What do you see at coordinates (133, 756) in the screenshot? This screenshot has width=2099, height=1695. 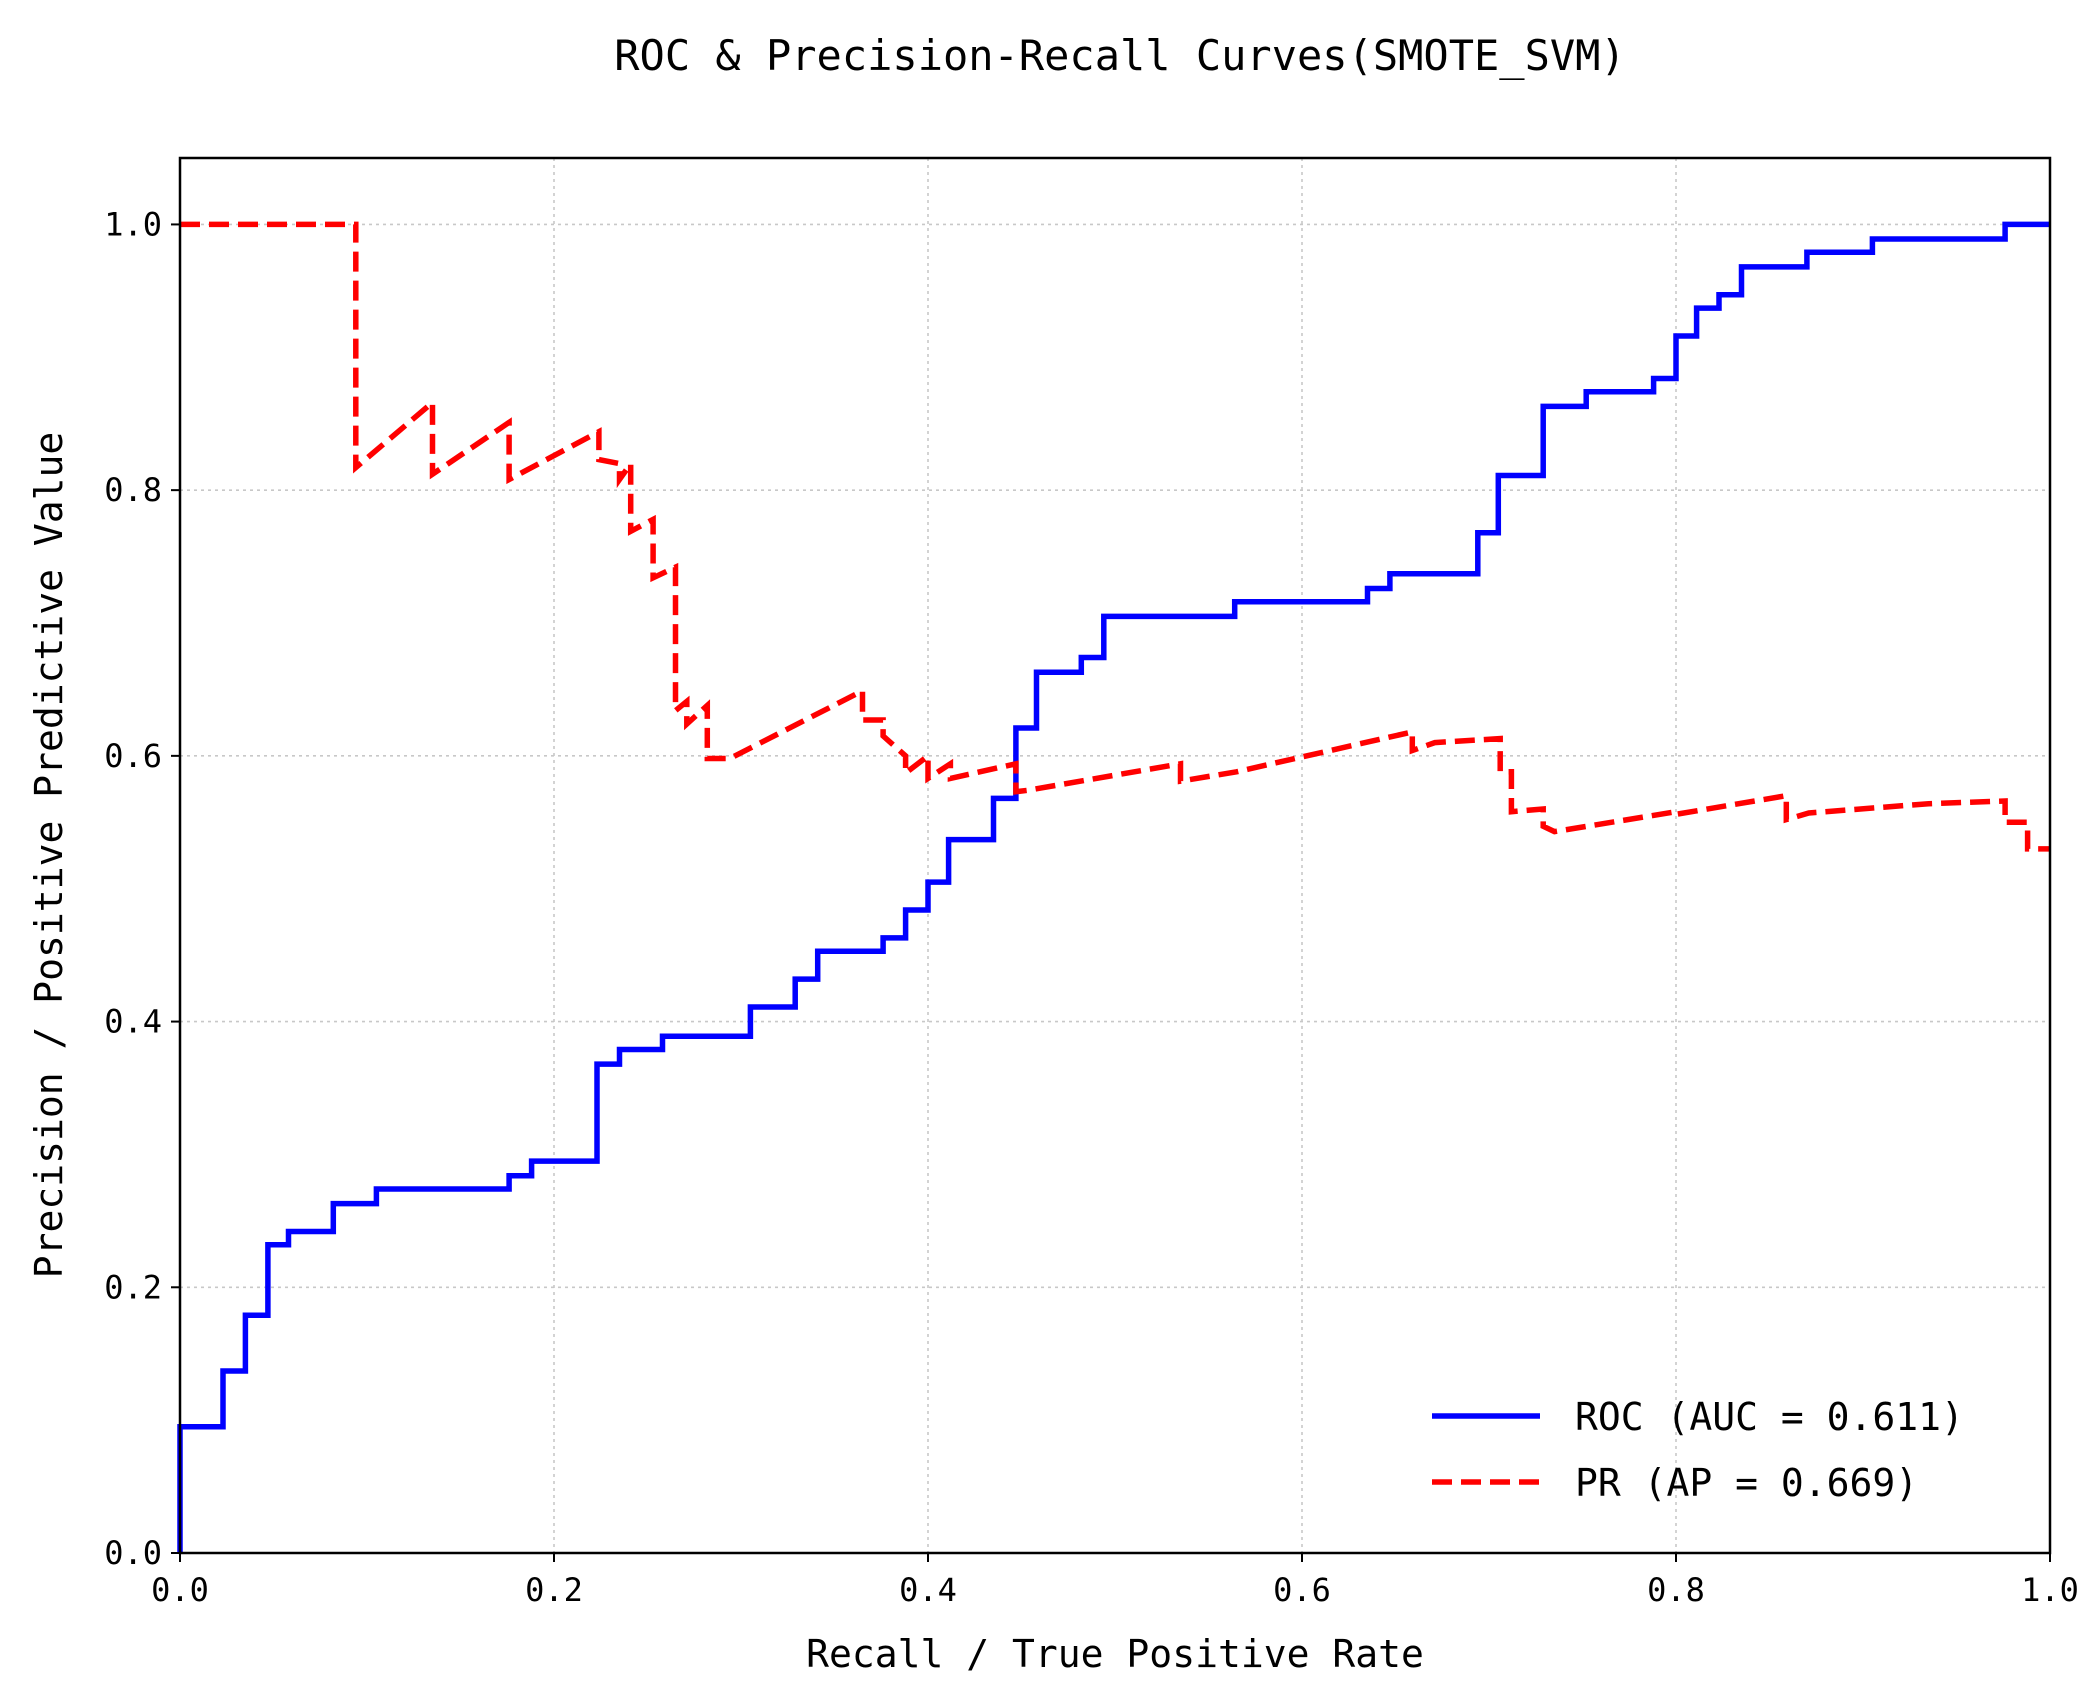 I see `y-tick-label: 0.6` at bounding box center [133, 756].